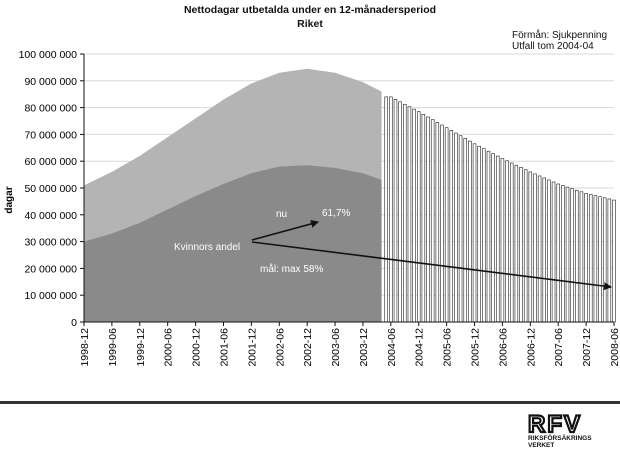 Image resolution: width=620 pixels, height=456 pixels. Describe the element at coordinates (74, 323) in the screenshot. I see `y-tick-label: 0` at that location.